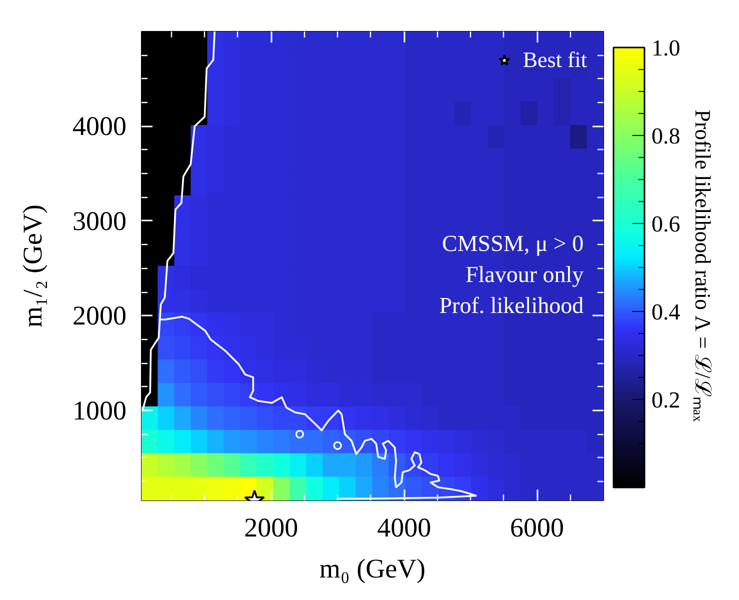 The height and width of the screenshot is (600, 739). Describe the element at coordinates (666, 224) in the screenshot. I see `color-bar-label: 0.6` at that location.